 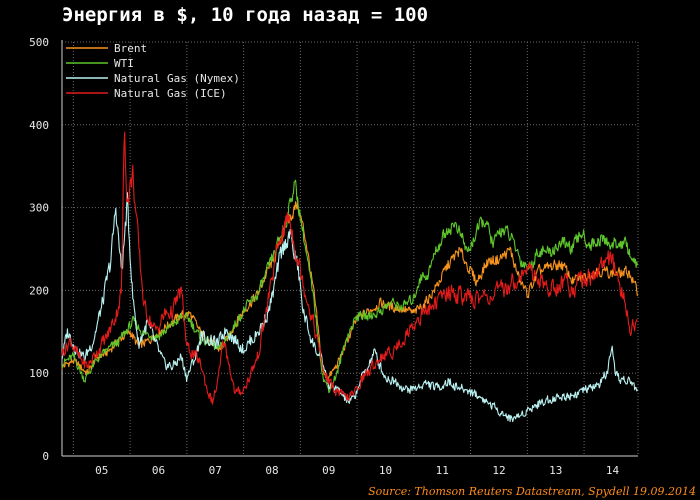 I want to click on legend-label: Natural Gas (ICE), so click(x=170, y=93).